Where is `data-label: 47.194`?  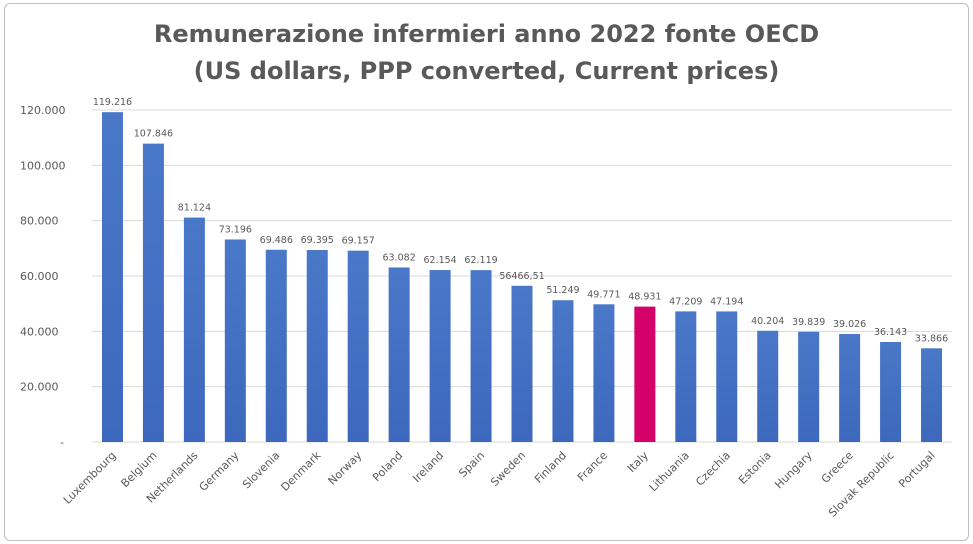
data-label: 47.194 is located at coordinates (726, 301).